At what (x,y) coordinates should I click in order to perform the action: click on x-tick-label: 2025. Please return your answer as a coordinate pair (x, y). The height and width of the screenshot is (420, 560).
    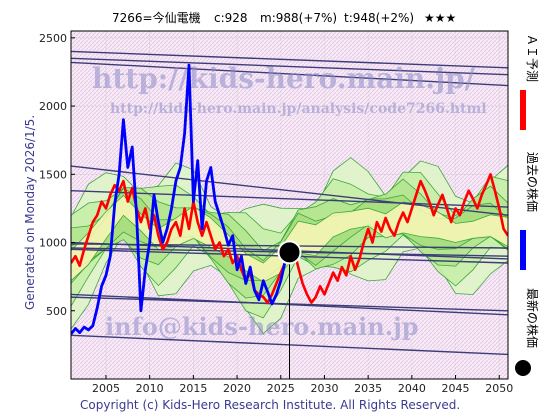
    Looking at the image, I should click on (281, 388).